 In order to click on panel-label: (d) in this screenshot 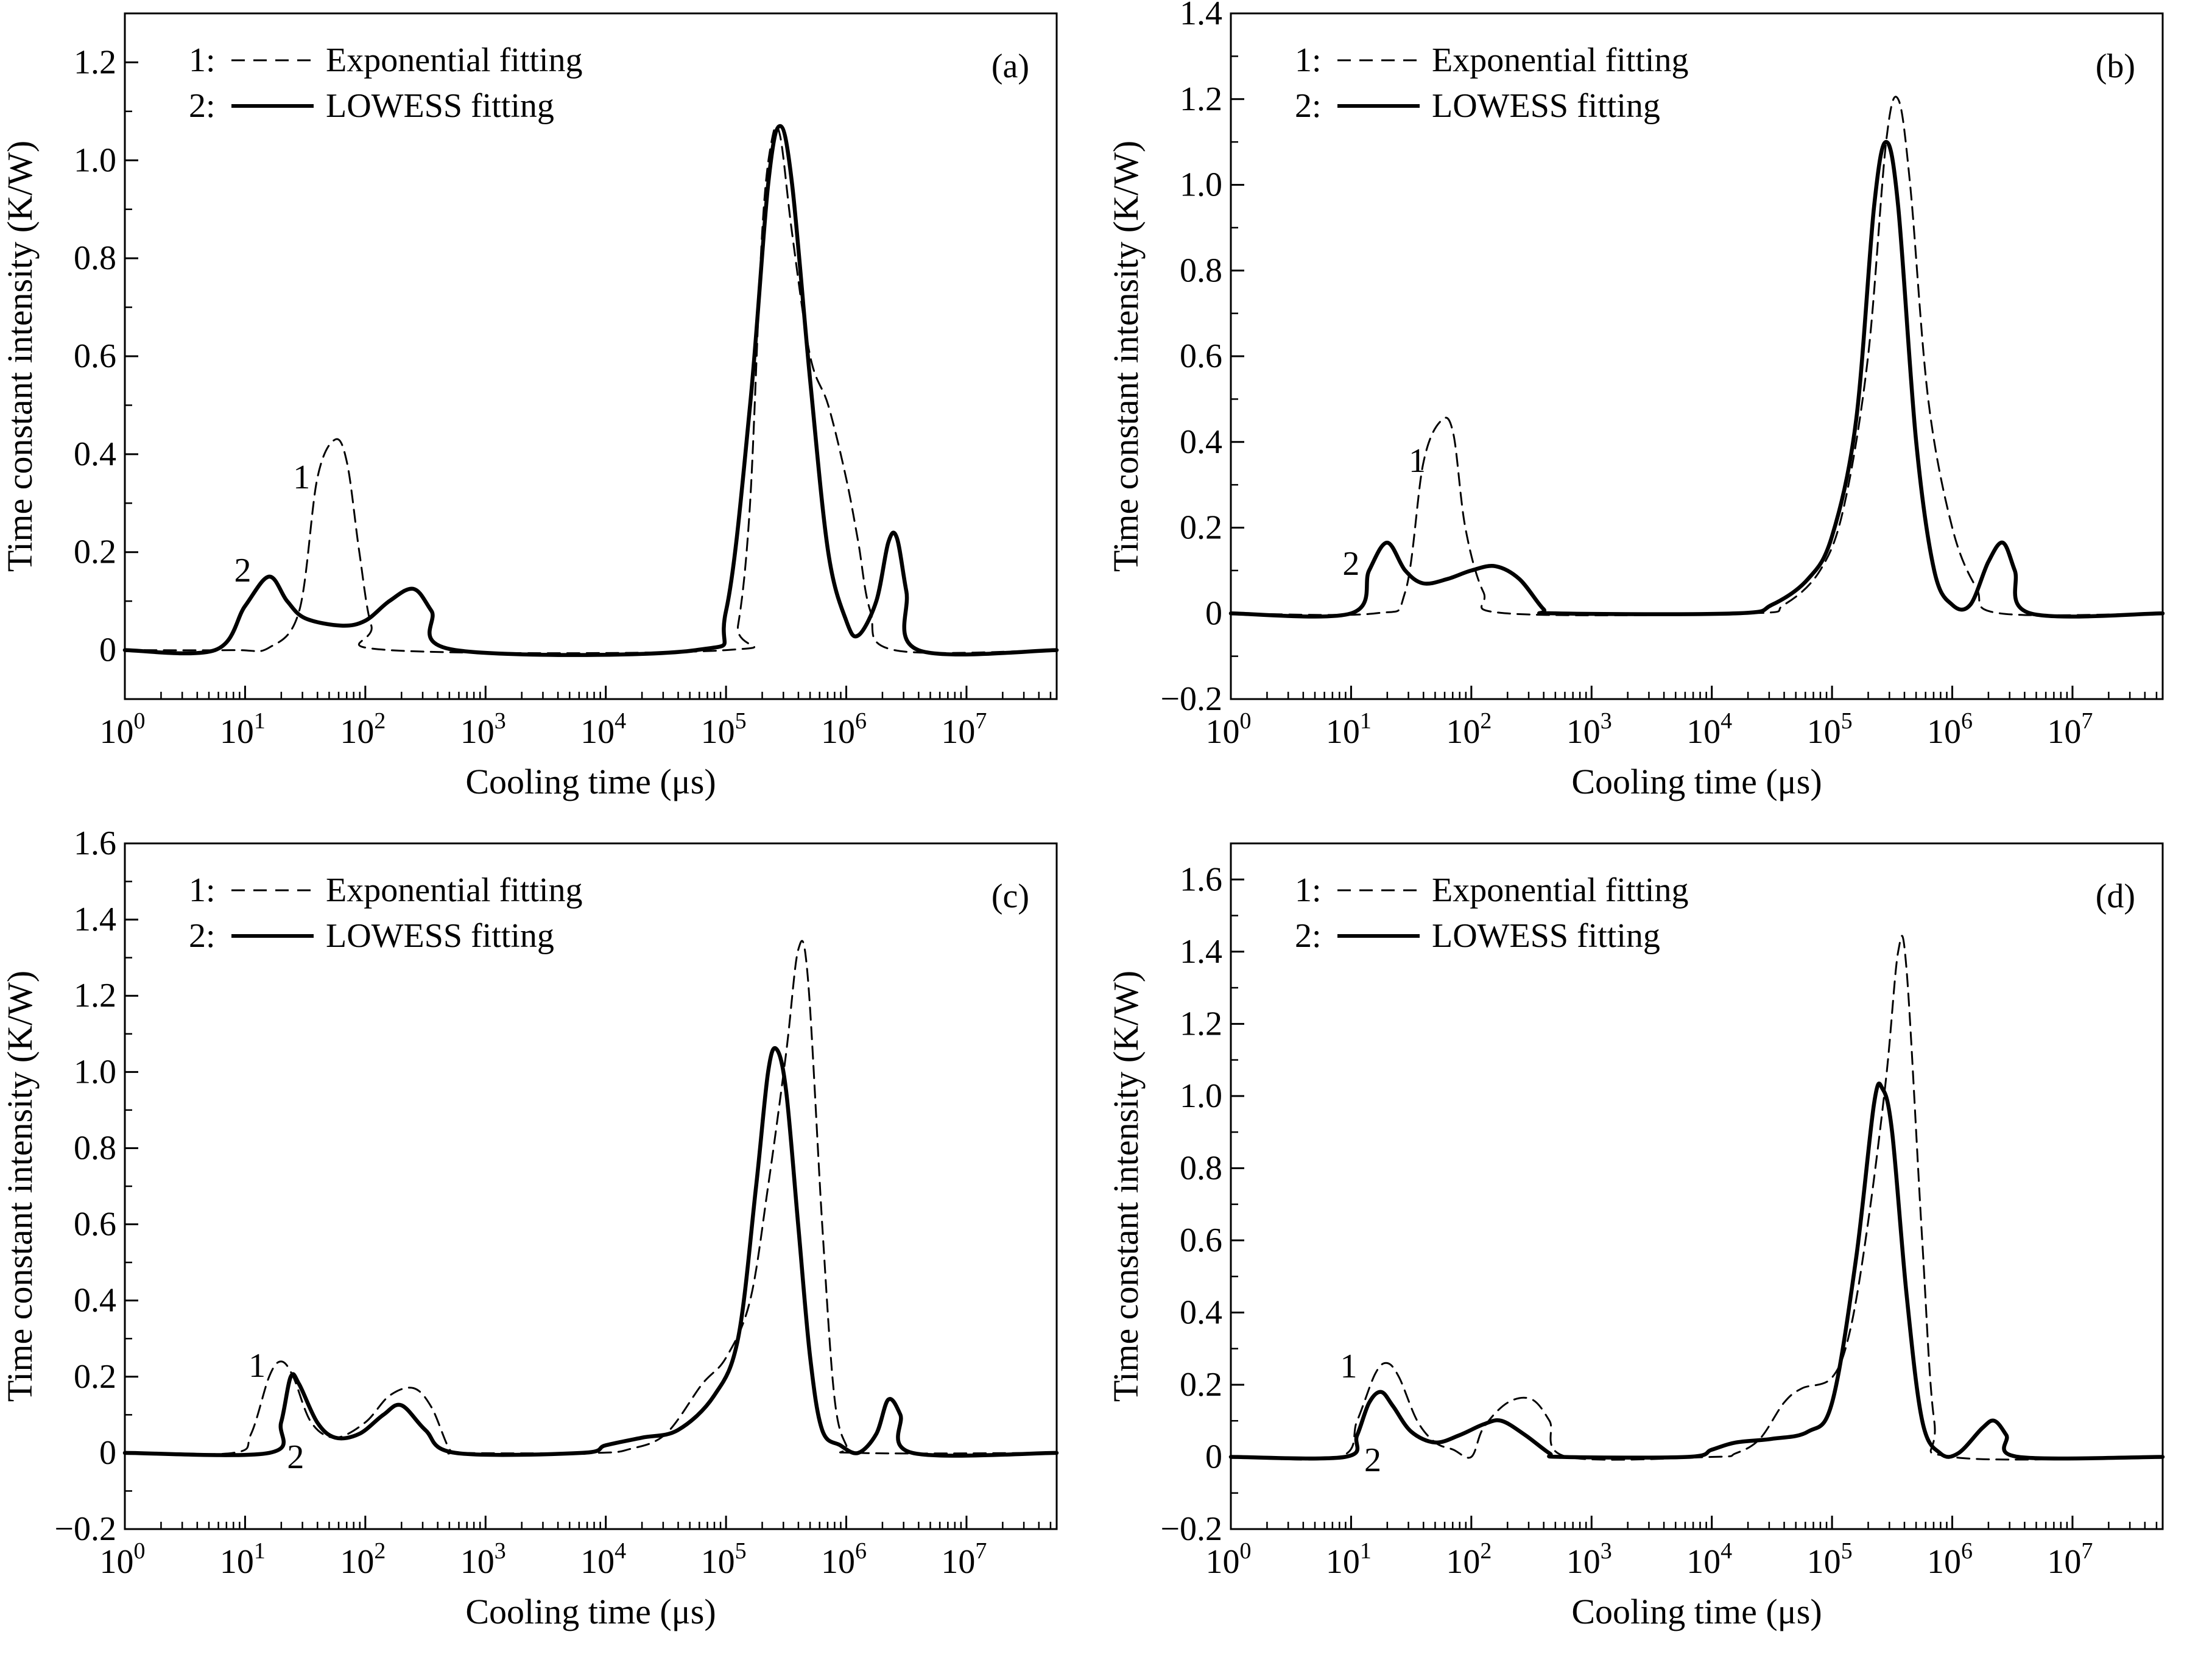, I will do `click(2115, 896)`.